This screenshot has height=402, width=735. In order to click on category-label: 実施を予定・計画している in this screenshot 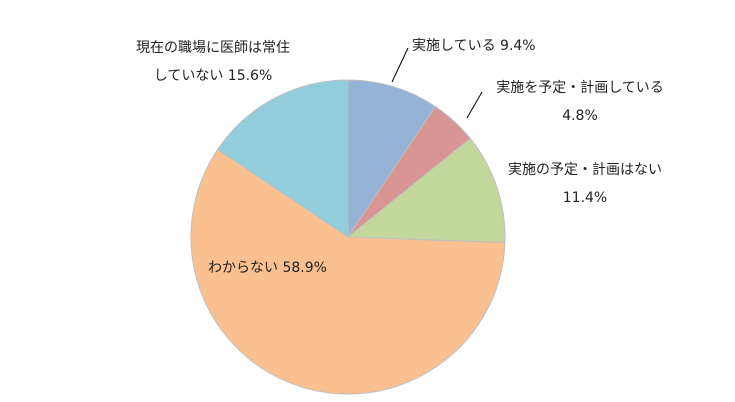, I will do `click(580, 88)`.